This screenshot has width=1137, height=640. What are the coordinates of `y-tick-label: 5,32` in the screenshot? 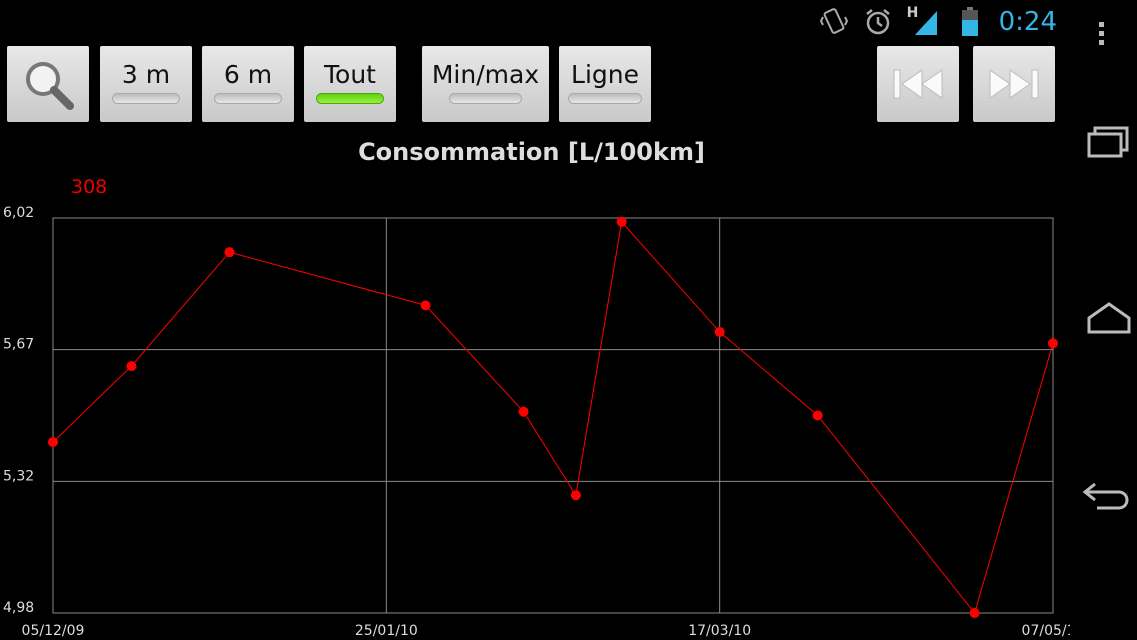 It's located at (18, 476).